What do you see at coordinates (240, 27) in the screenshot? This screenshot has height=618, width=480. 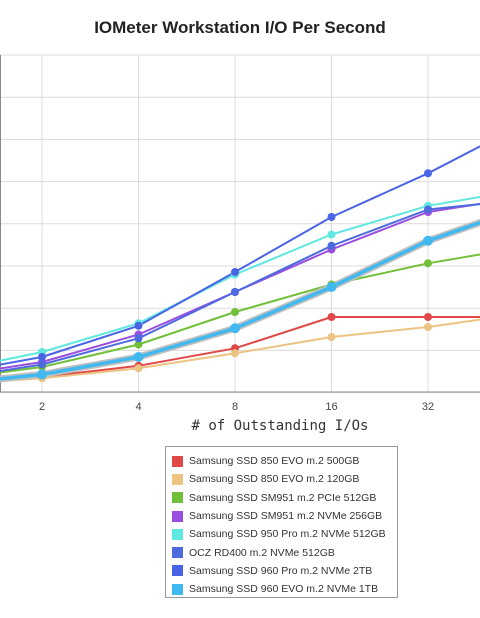 I see `chart-title: IOMeter Workstation I/O Per Second` at bounding box center [240, 27].